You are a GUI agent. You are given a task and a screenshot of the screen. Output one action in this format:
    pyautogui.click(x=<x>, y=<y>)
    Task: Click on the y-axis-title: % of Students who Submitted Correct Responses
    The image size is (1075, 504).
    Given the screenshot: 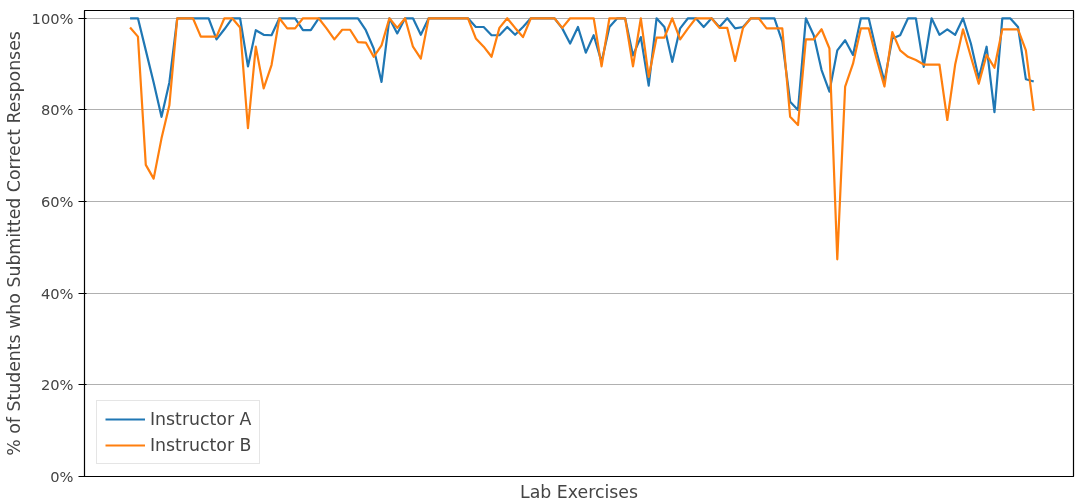 What is the action you would take?
    pyautogui.click(x=13, y=243)
    